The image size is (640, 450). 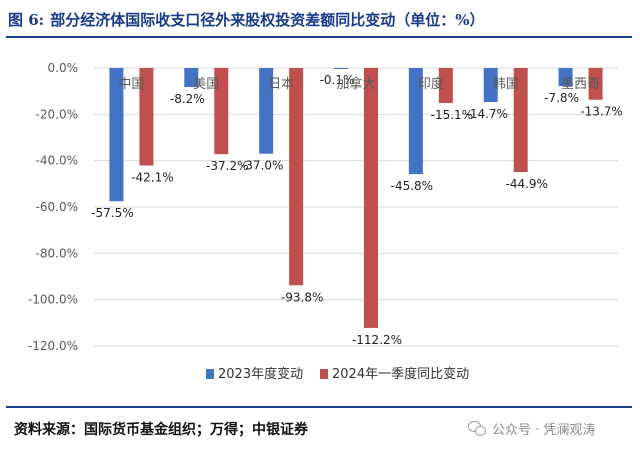 I want to click on data-label: -57.5%, so click(x=112, y=213).